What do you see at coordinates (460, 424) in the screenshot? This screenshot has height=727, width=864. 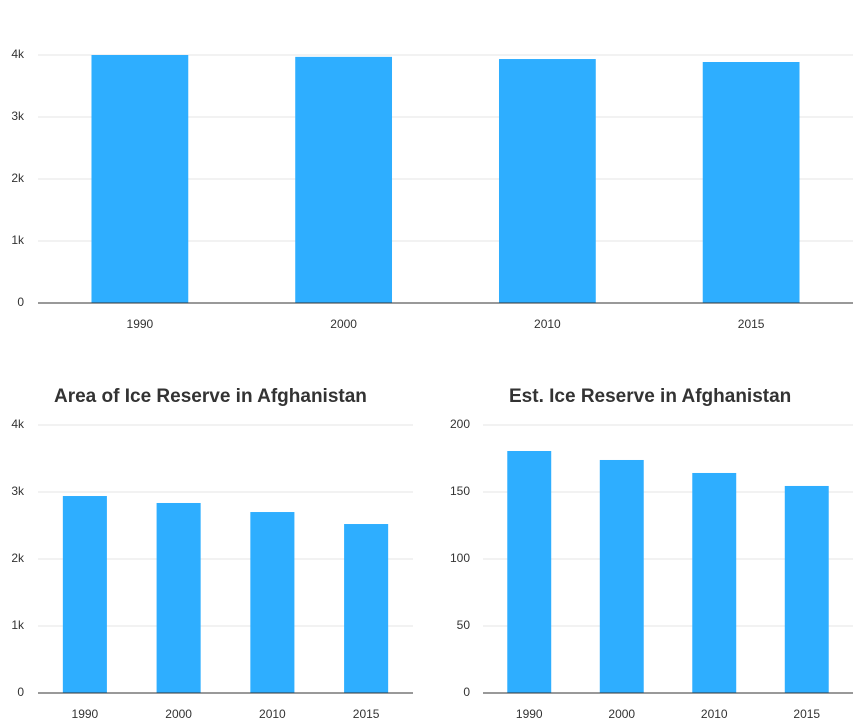 I see `y-tick-label: 200` at bounding box center [460, 424].